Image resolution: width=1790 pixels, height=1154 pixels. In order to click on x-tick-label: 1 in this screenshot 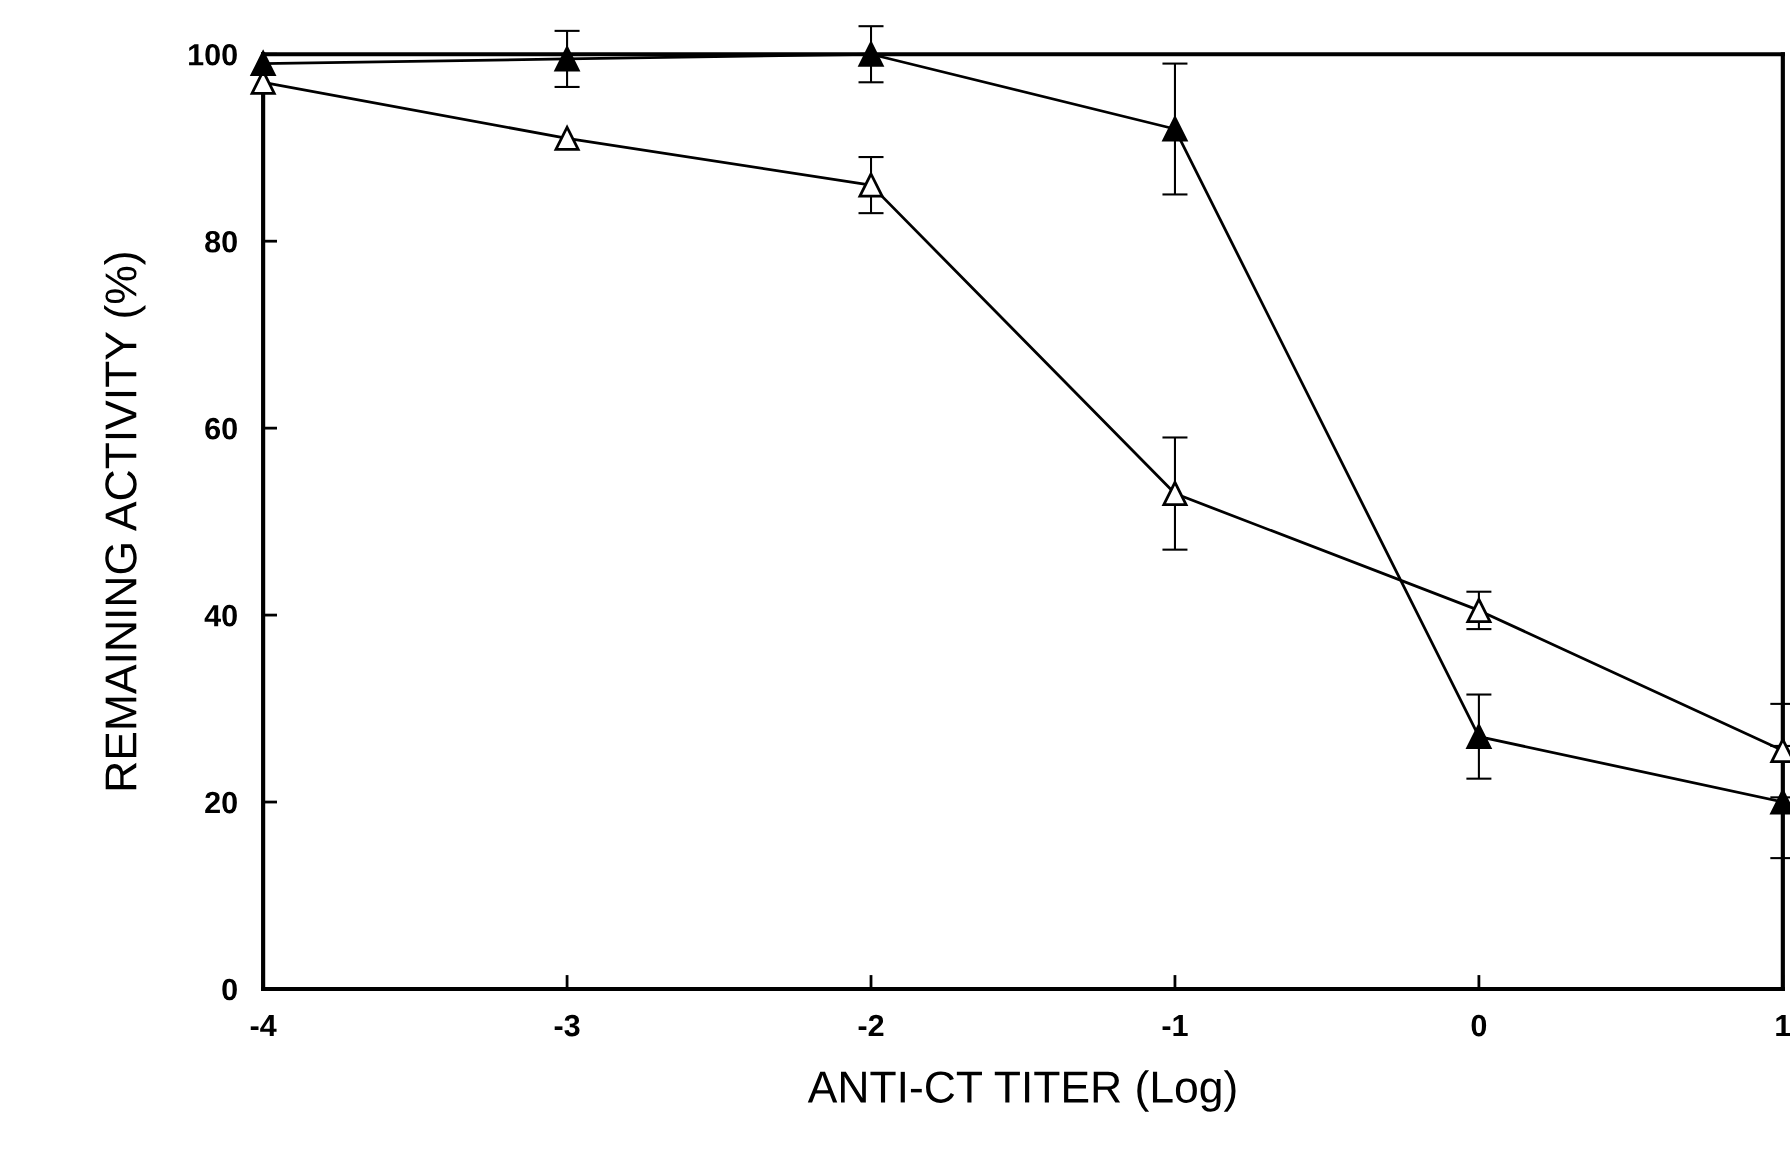, I will do `click(1783, 1026)`.